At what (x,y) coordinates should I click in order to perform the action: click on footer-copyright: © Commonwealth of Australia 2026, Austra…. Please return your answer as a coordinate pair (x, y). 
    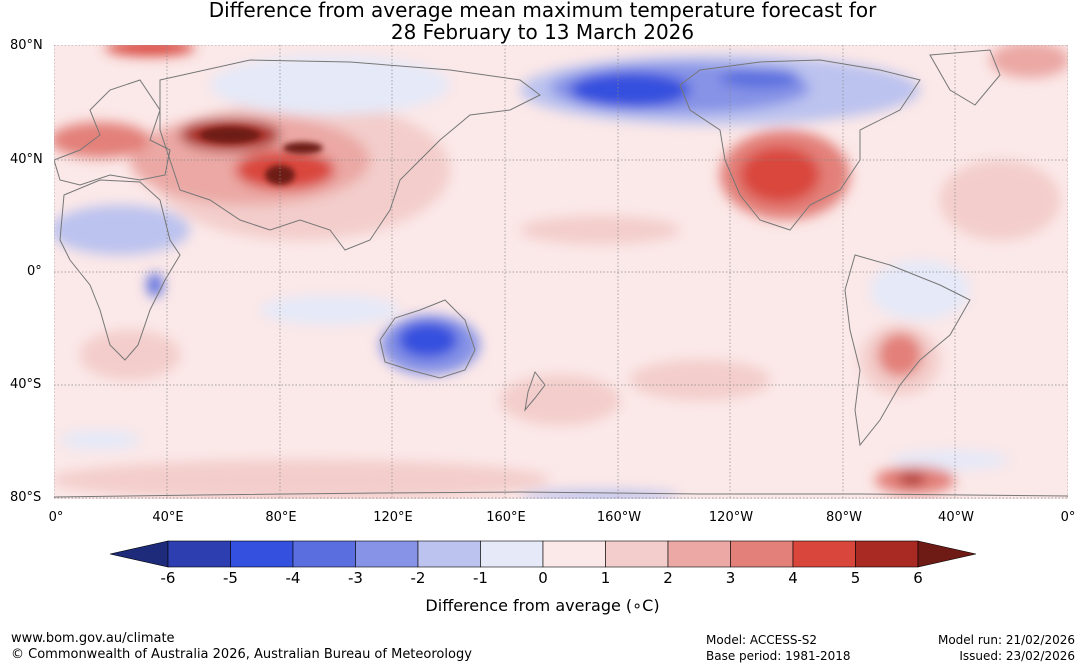
    Looking at the image, I should click on (241, 654).